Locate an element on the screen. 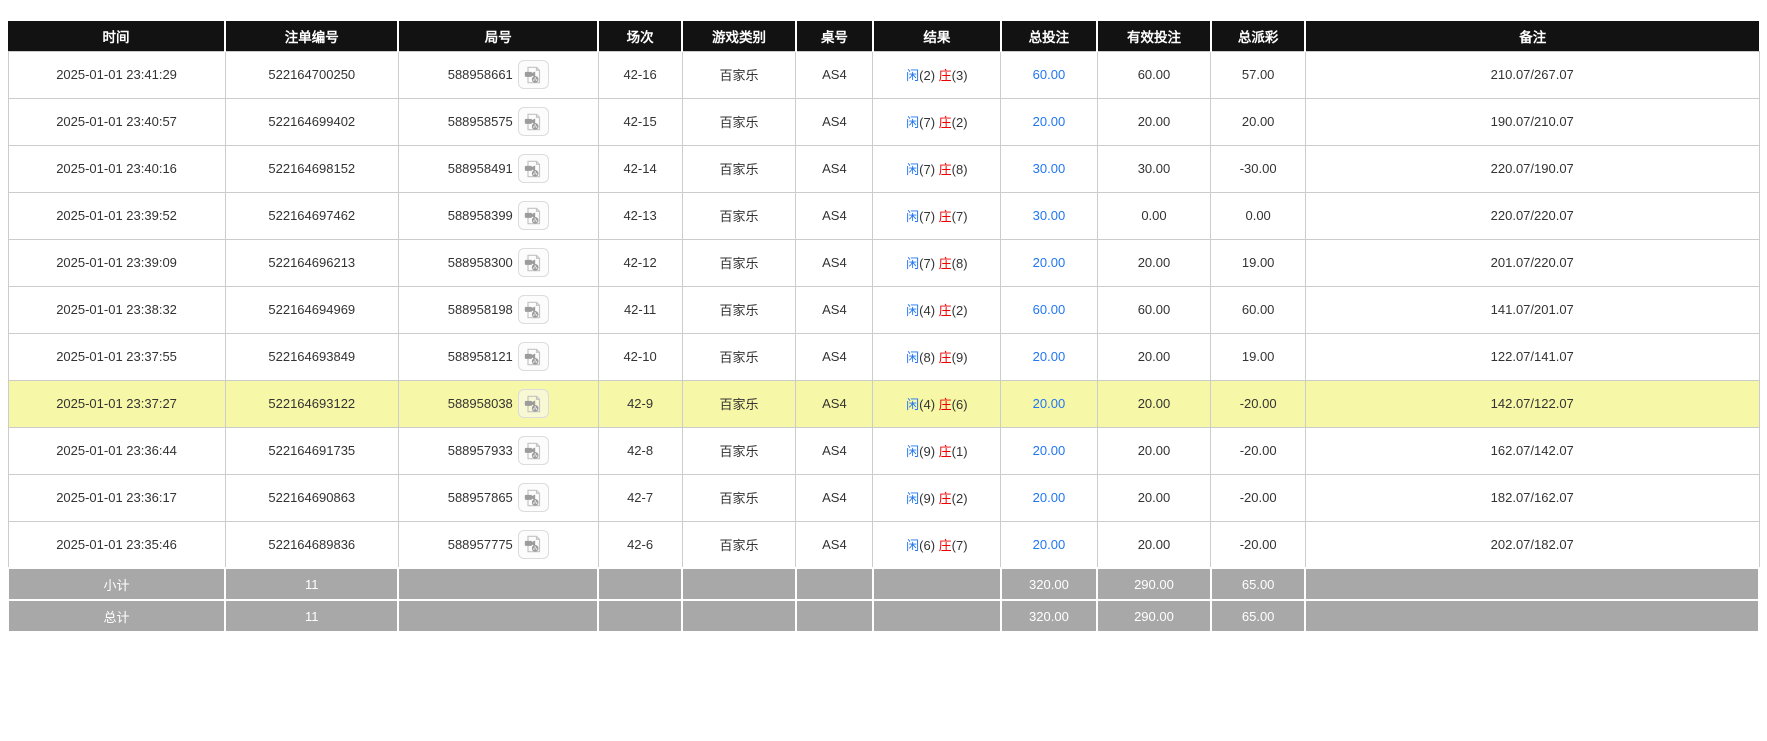 This screenshot has width=1767, height=741. cell-bet-number: 522164693122 is located at coordinates (311, 403).